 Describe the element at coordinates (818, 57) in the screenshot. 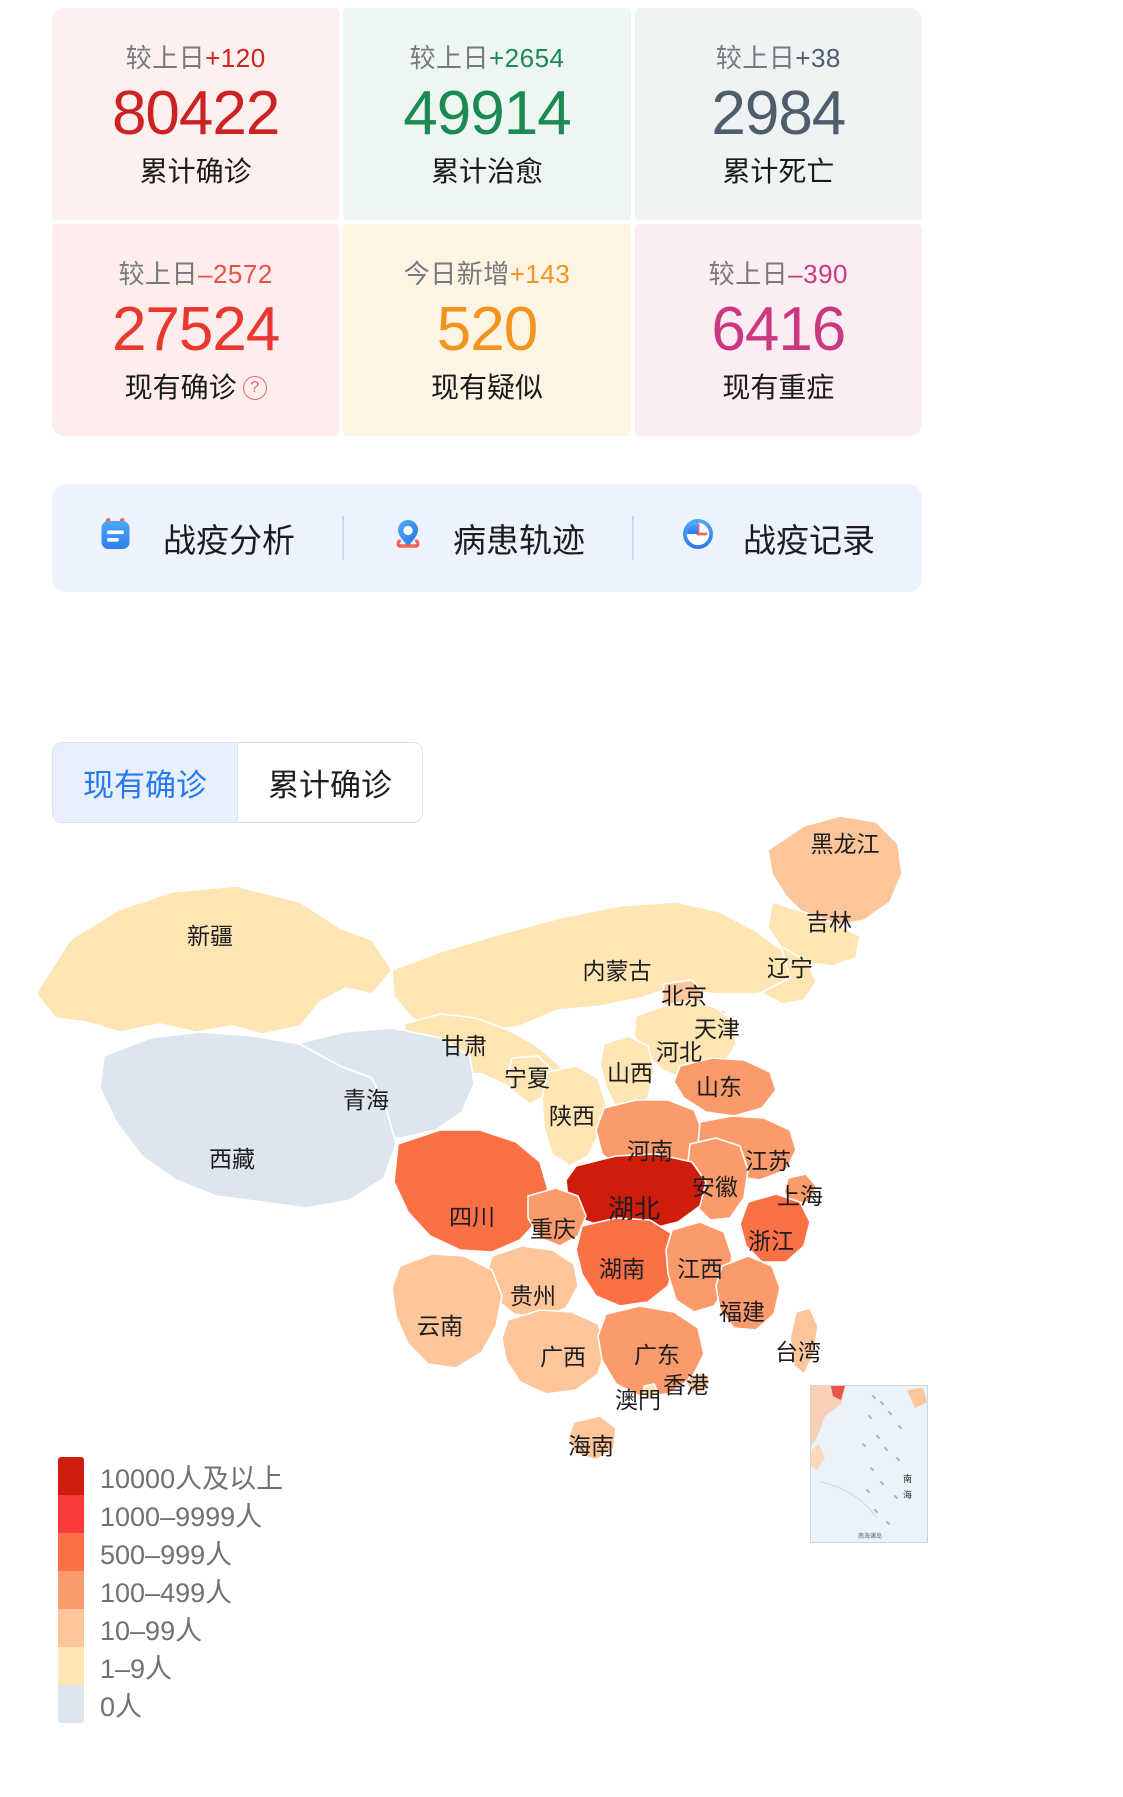

I see `stat-delta-value: +38` at that location.